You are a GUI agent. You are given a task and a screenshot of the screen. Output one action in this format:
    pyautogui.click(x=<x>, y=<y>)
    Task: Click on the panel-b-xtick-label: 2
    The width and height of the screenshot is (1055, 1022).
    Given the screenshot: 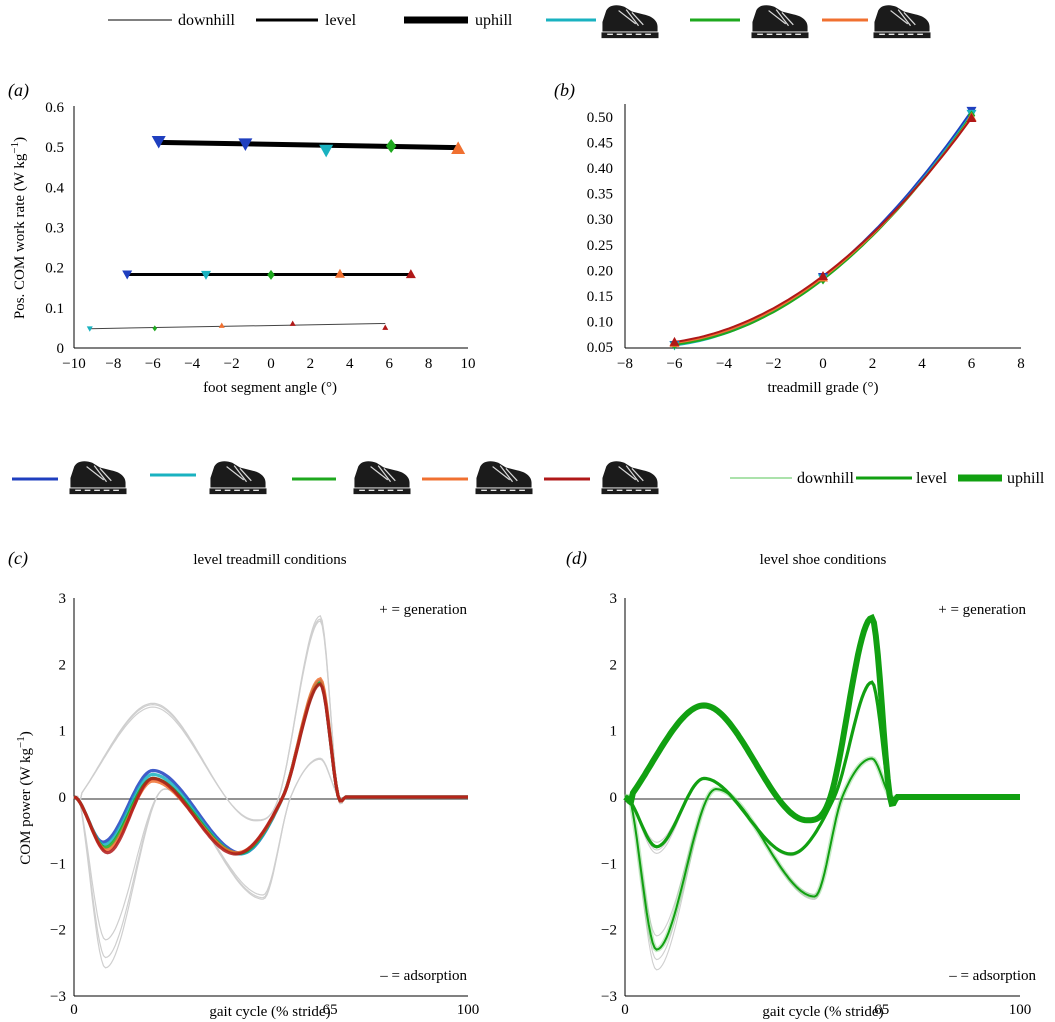 What is the action you would take?
    pyautogui.click(x=873, y=364)
    